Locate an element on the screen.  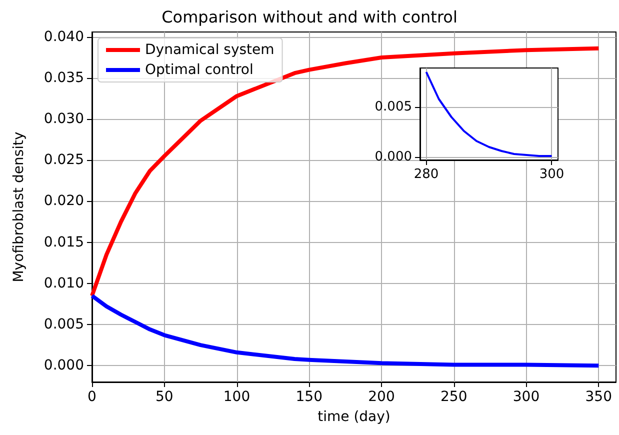
y-axis-title: Myofibroblast density is located at coordinates (19, 207).